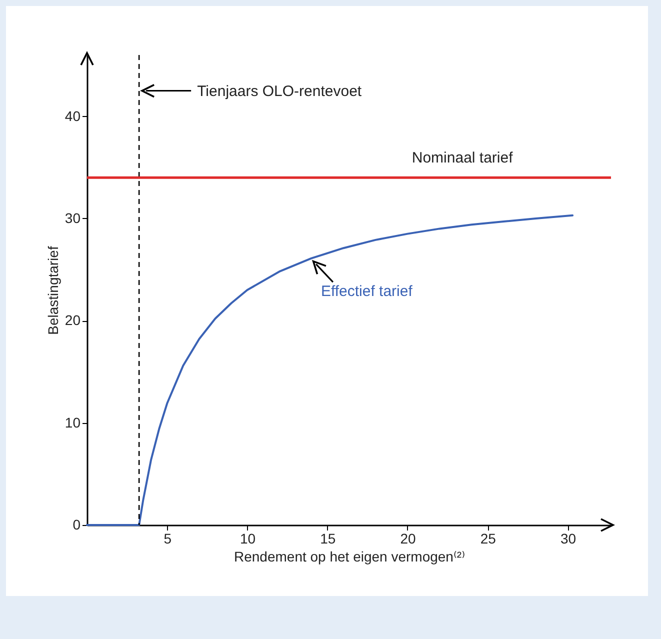  What do you see at coordinates (72, 320) in the screenshot?
I see `y-tick-label: 20` at bounding box center [72, 320].